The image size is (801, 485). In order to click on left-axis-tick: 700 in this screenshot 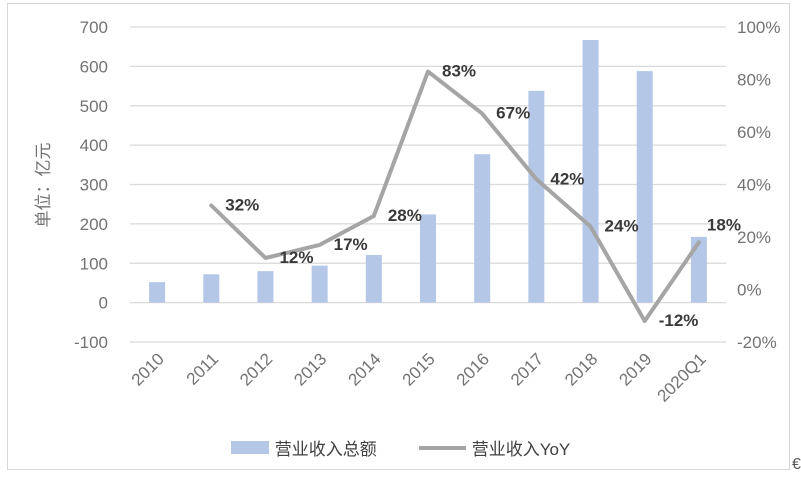, I will do `click(94, 27)`.